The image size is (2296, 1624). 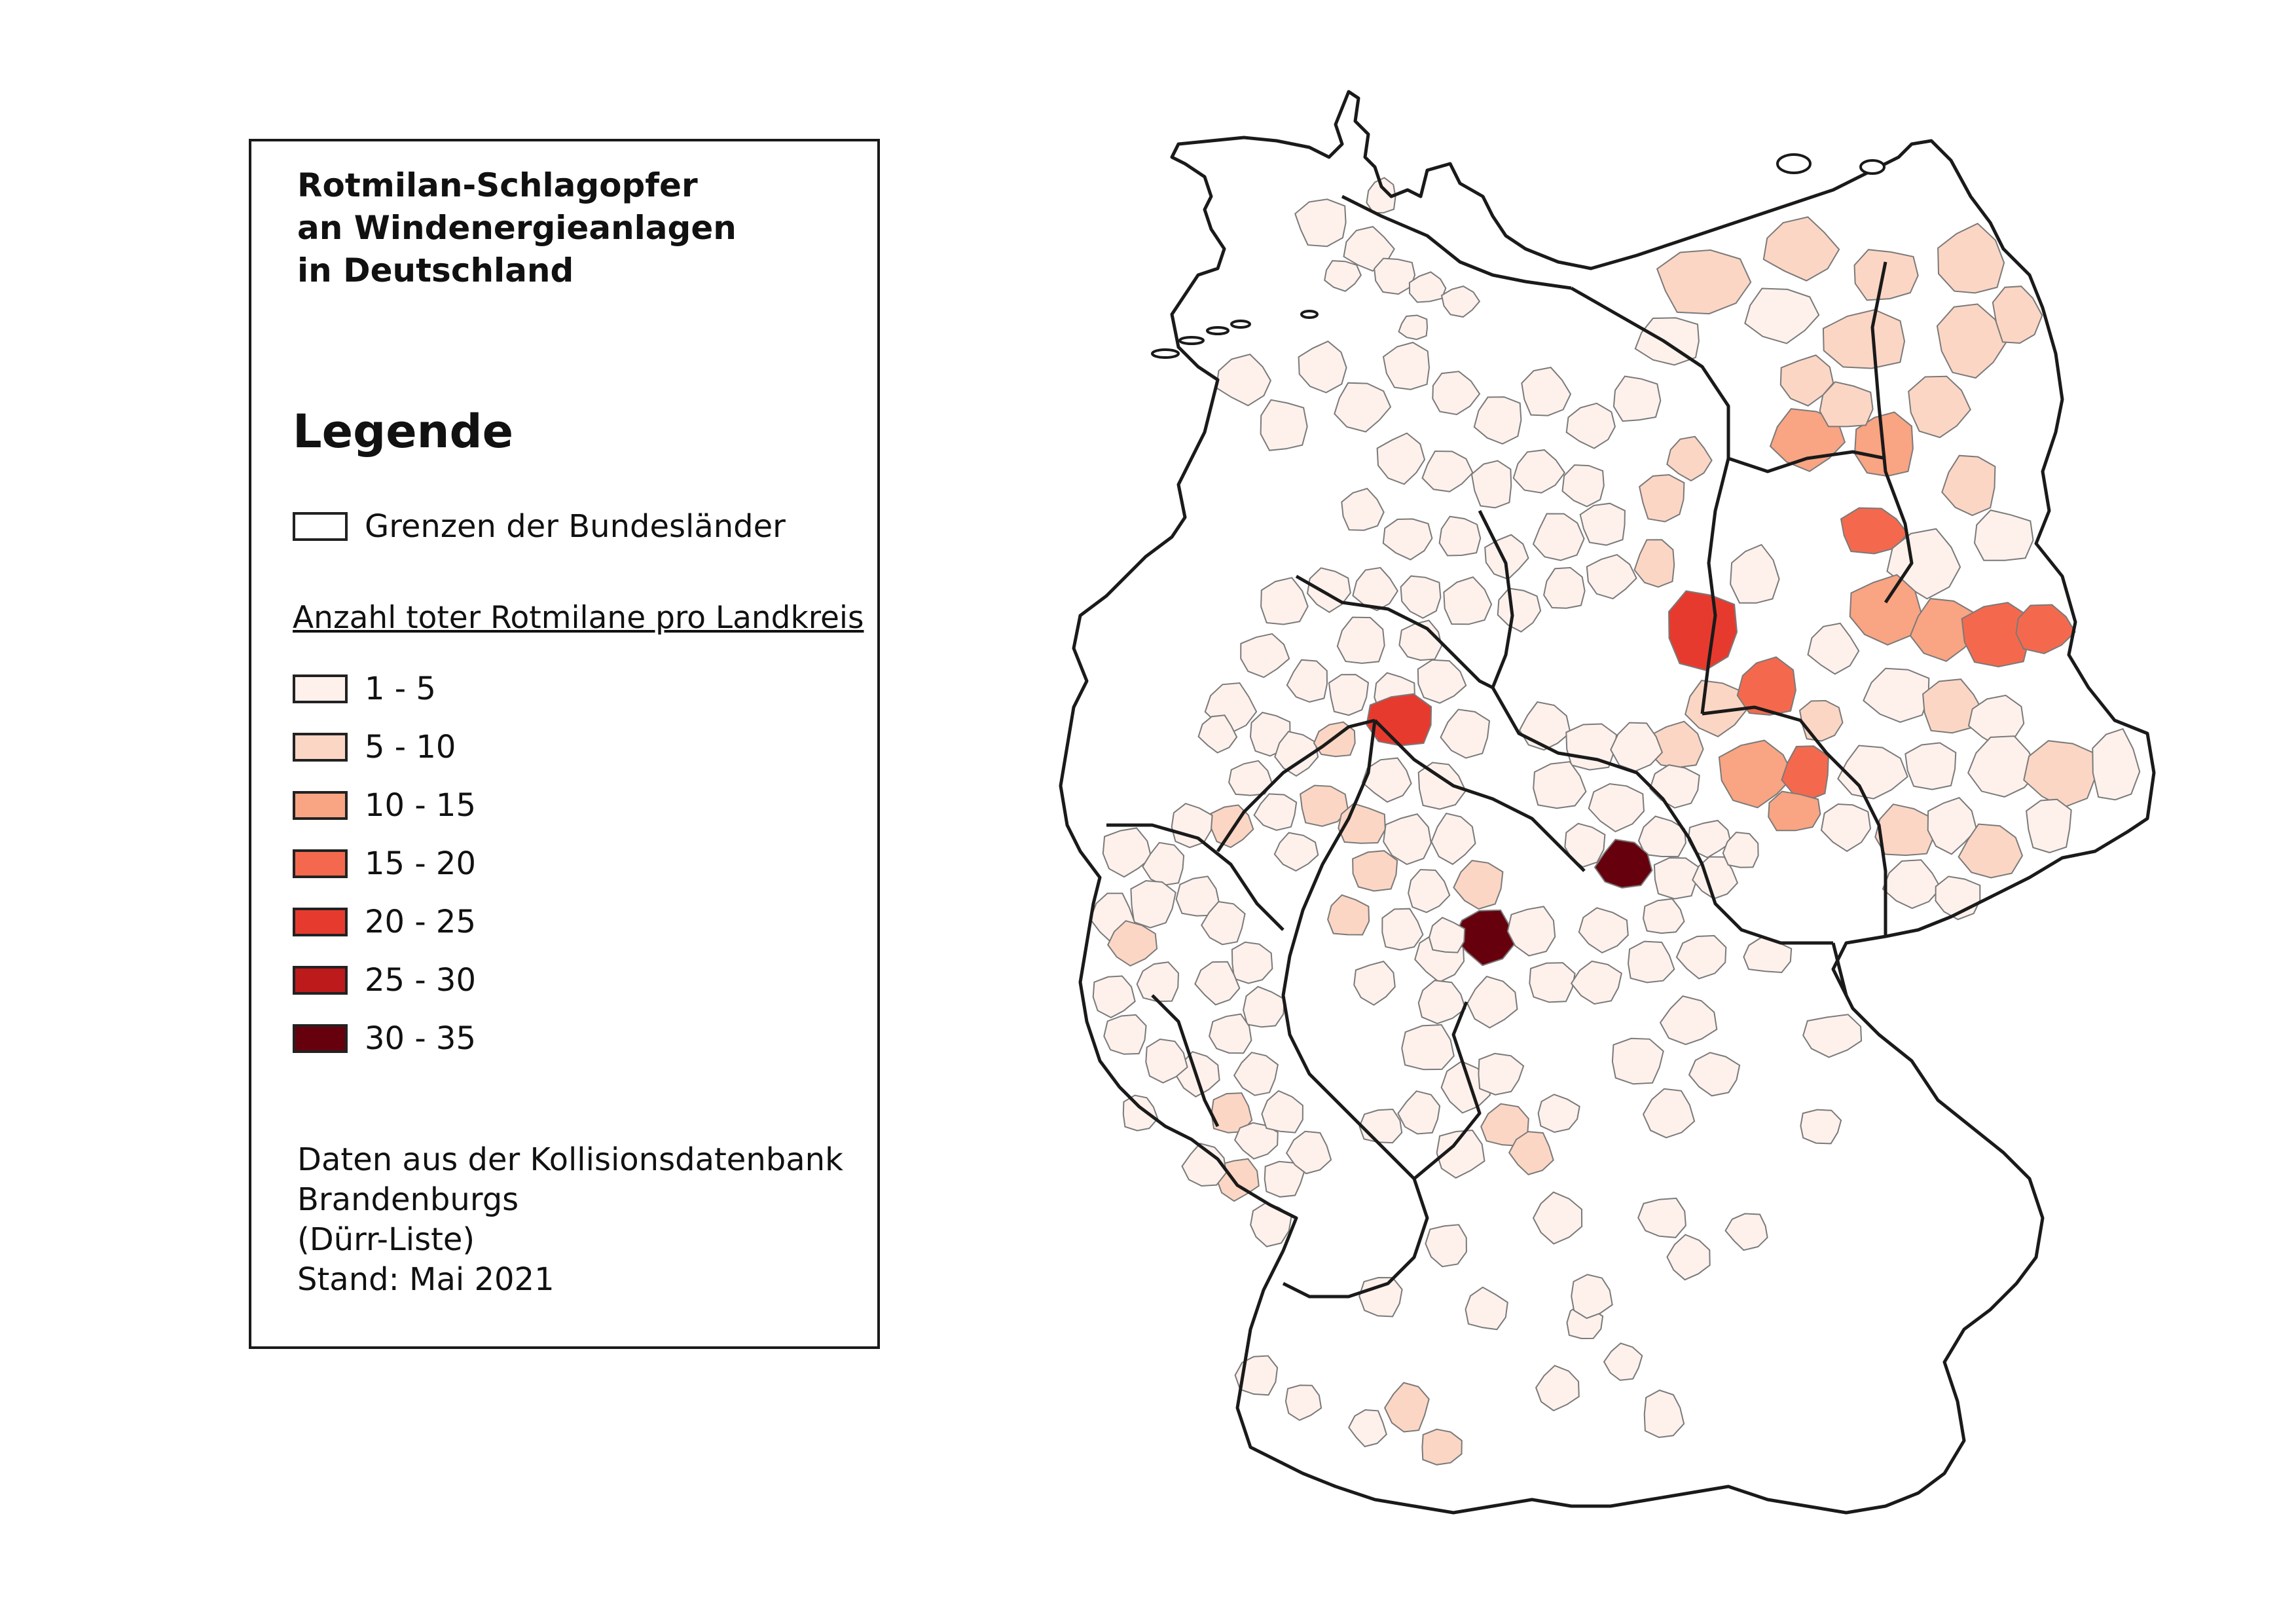 I want to click on source-line: Brandenburgs, so click(x=408, y=1199).